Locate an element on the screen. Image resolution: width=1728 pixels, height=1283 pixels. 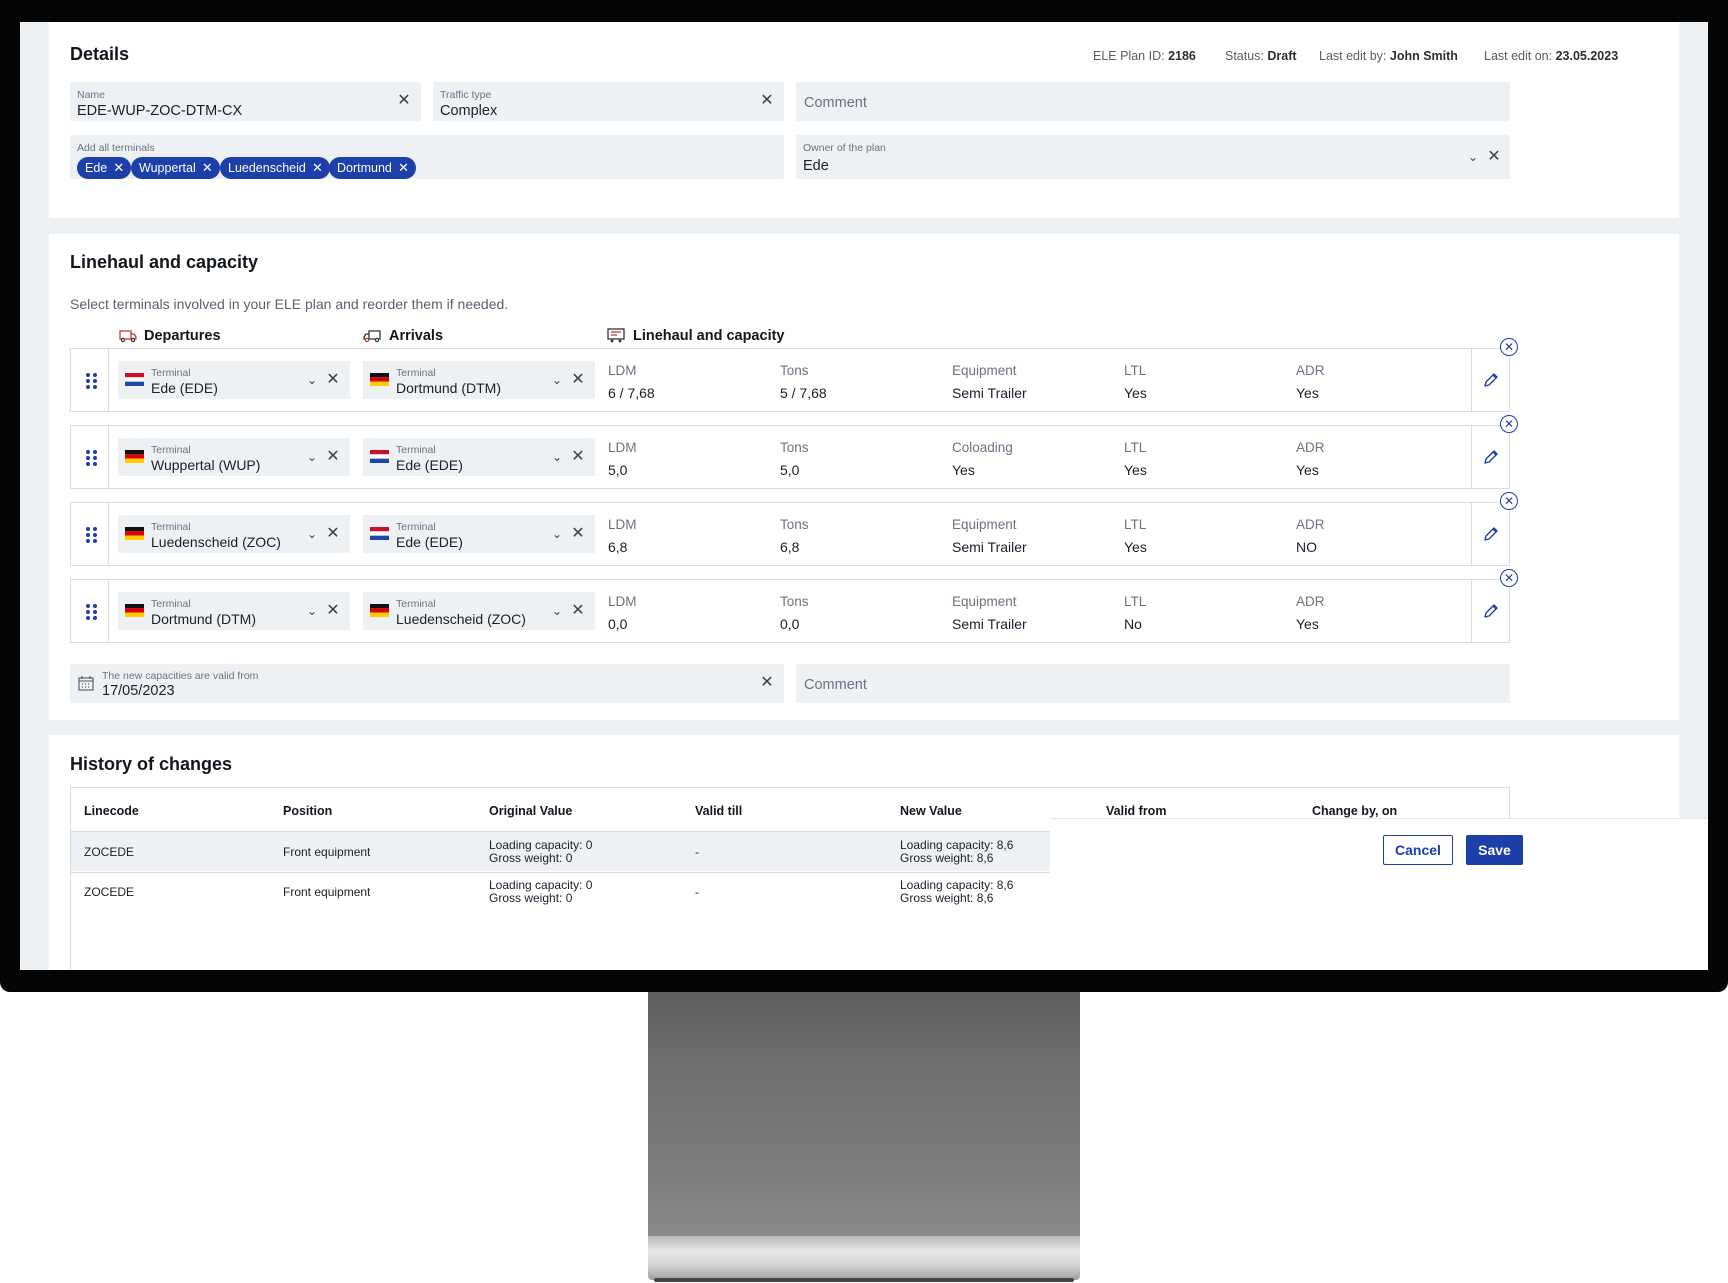
departure-terminal-select: Terminal Luedenscheid (ZOC) ⌄ ✕ is located at coordinates (234, 534).